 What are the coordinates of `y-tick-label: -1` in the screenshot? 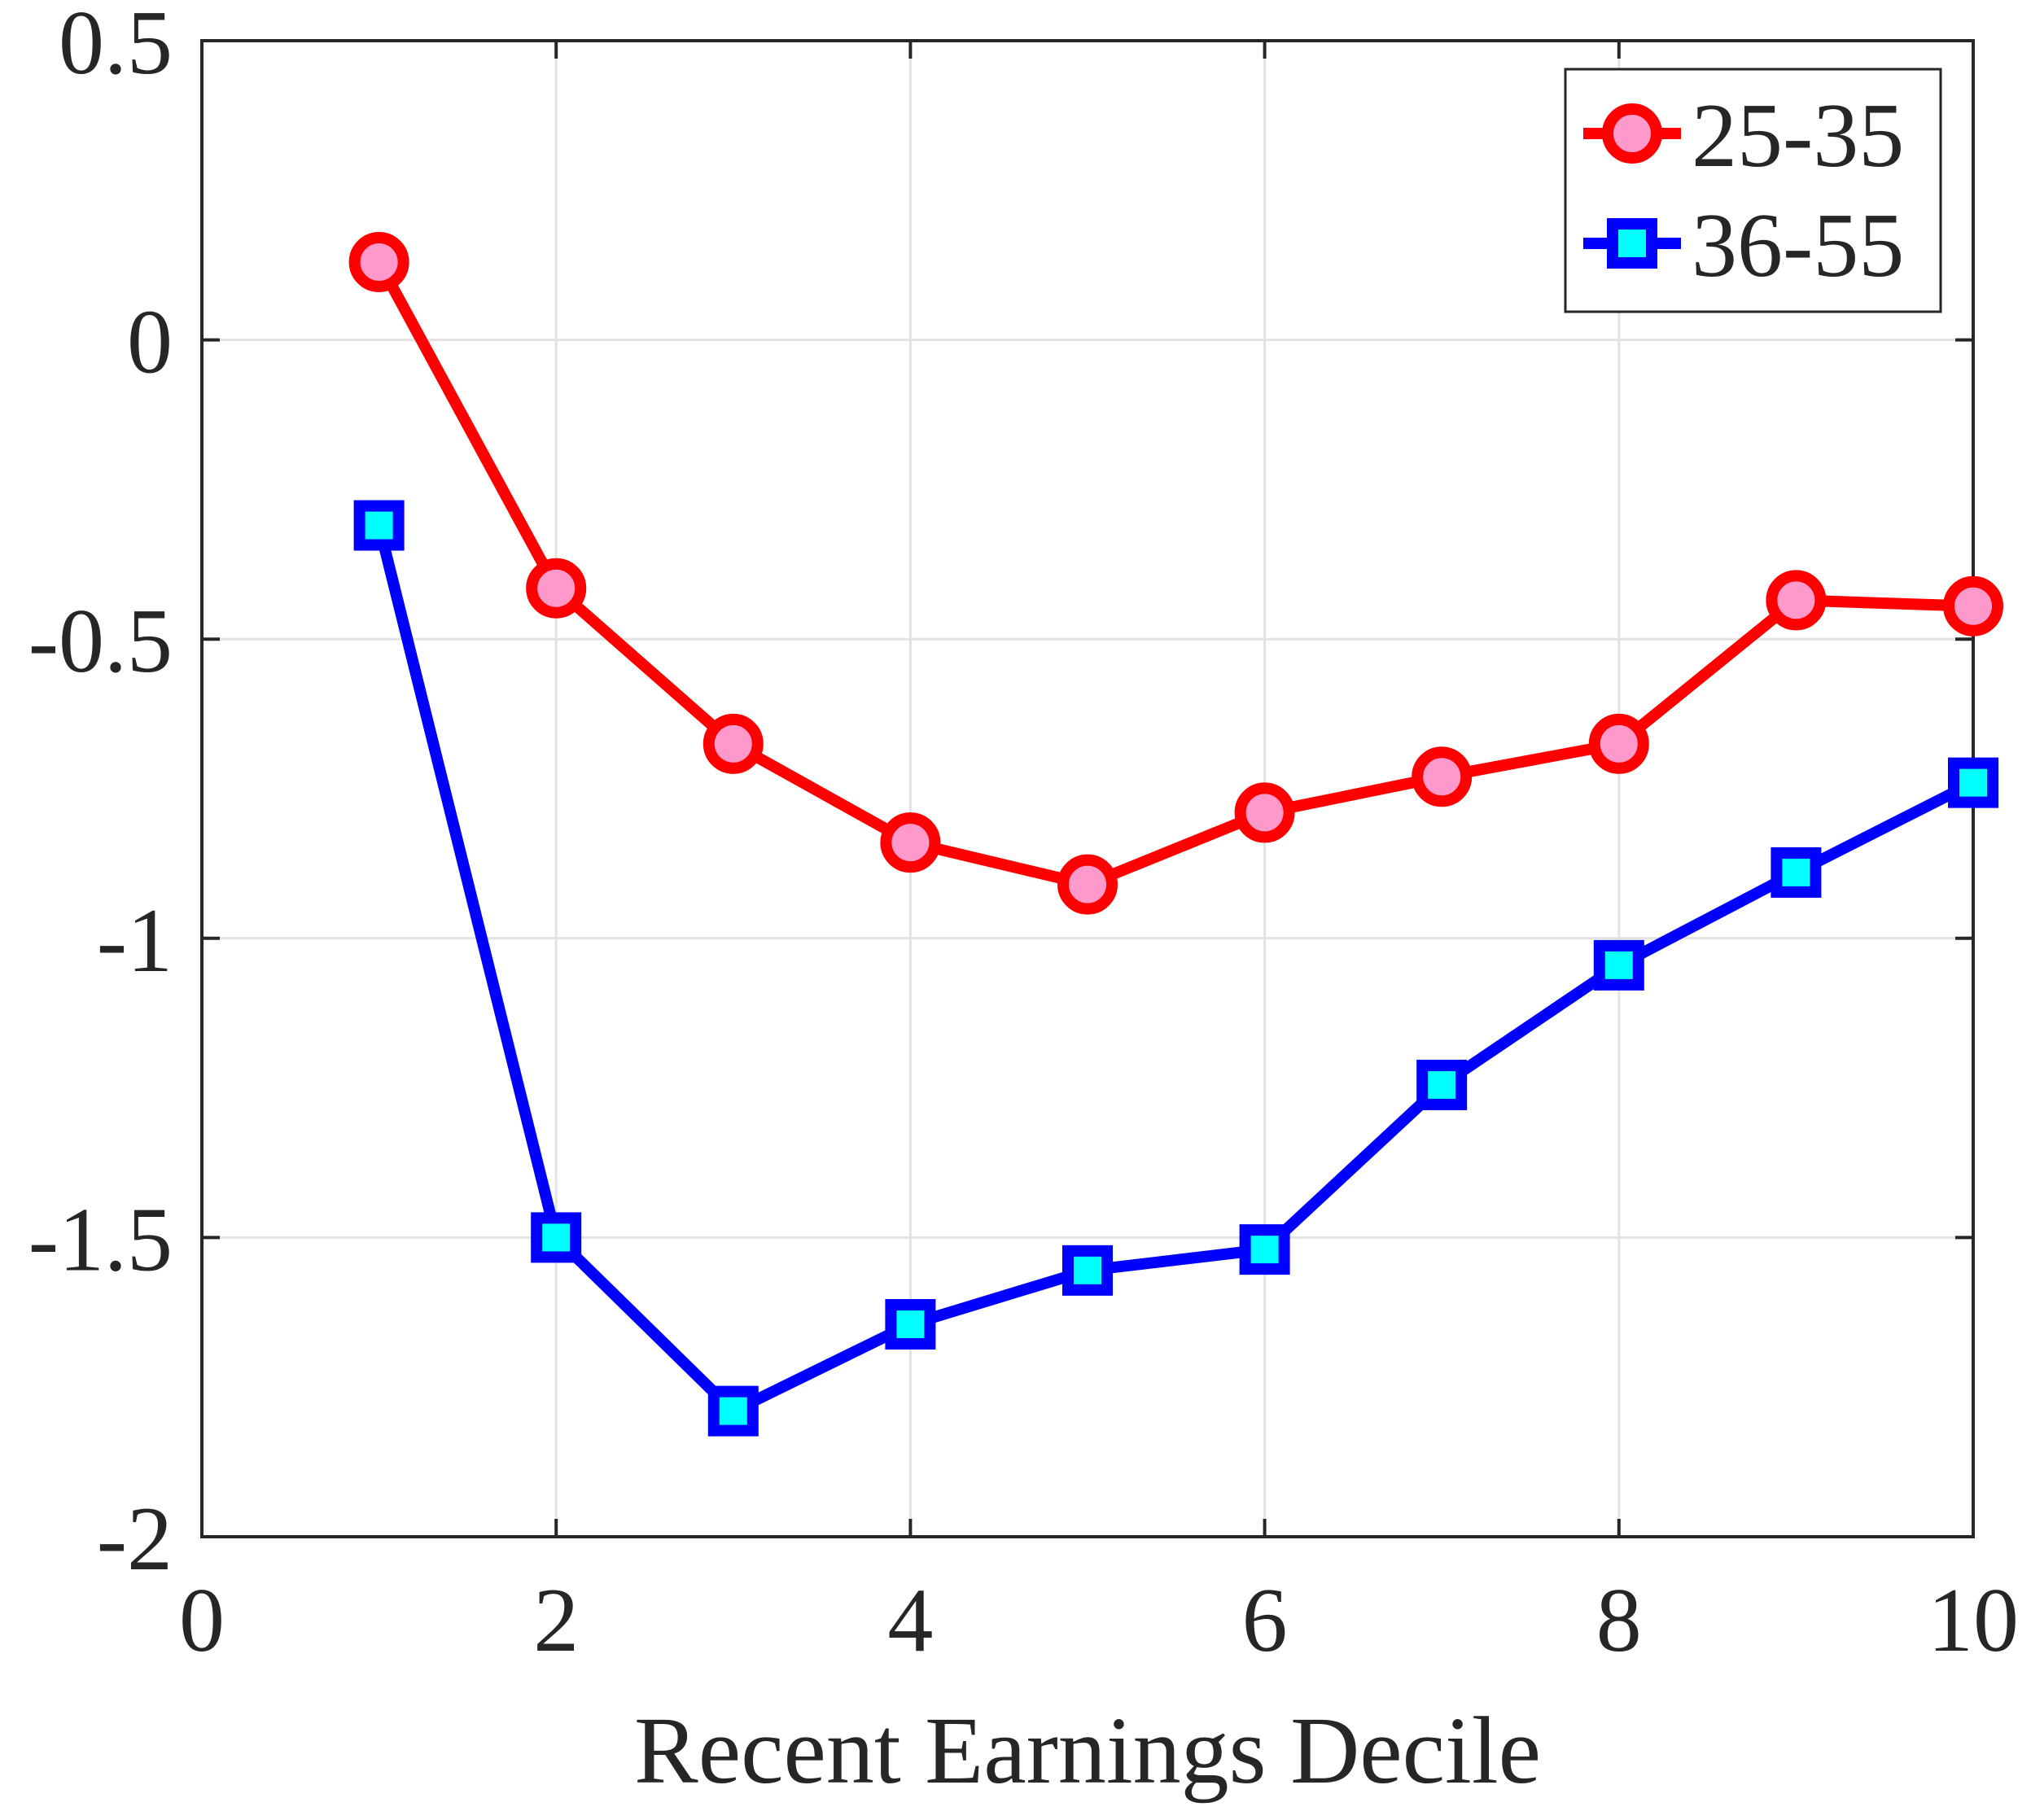 It's located at (135, 940).